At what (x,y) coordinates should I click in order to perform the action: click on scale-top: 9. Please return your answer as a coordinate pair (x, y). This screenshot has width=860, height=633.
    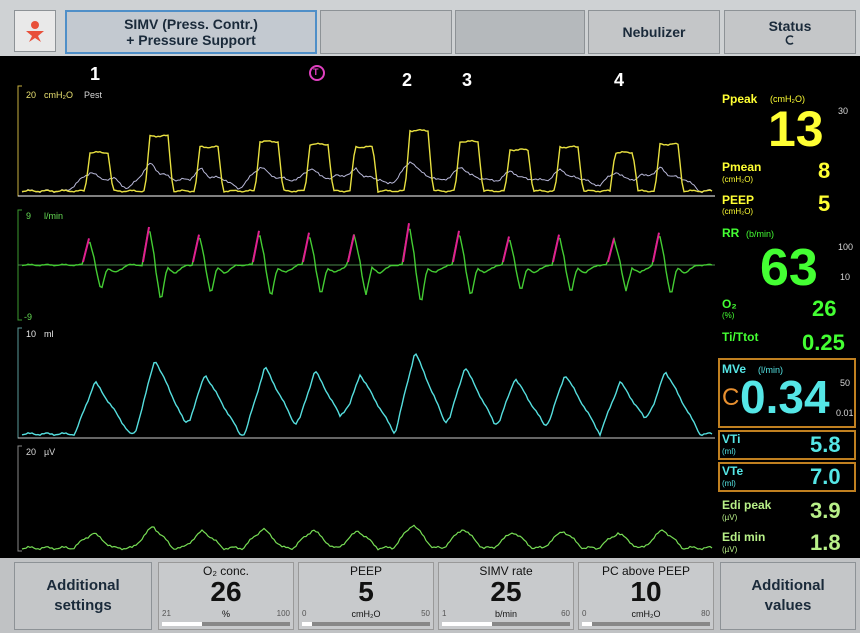
    Looking at the image, I should click on (29, 216).